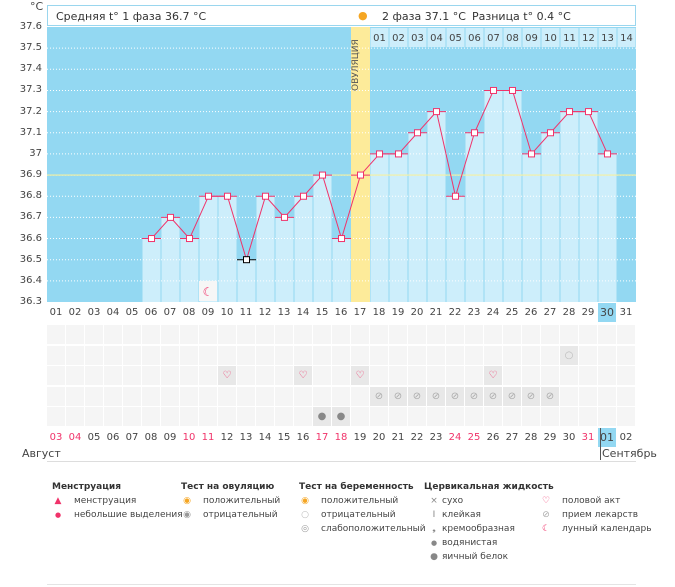 The image size is (675, 587). Describe the element at coordinates (208, 437) in the screenshot. I see `calendar-date: 11` at that location.